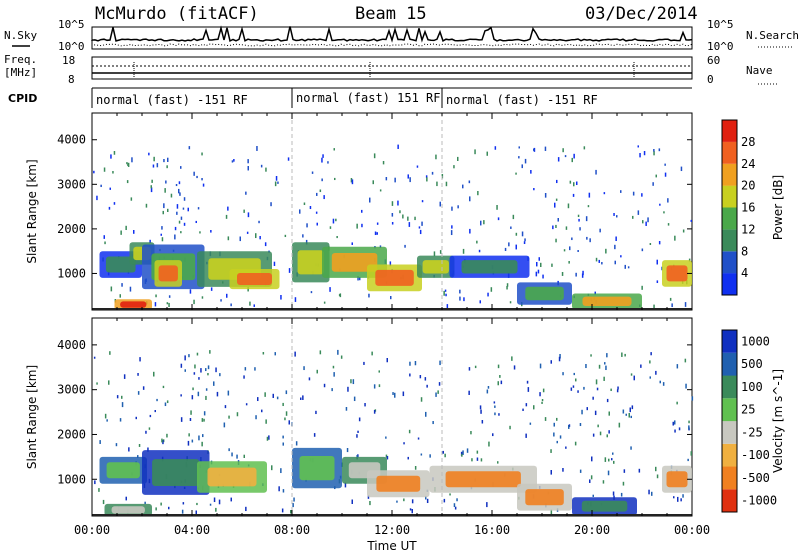 The width and height of the screenshot is (800, 554). What do you see at coordinates (752, 387) in the screenshot?
I see `colorbar-tick-label: 100` at bounding box center [752, 387].